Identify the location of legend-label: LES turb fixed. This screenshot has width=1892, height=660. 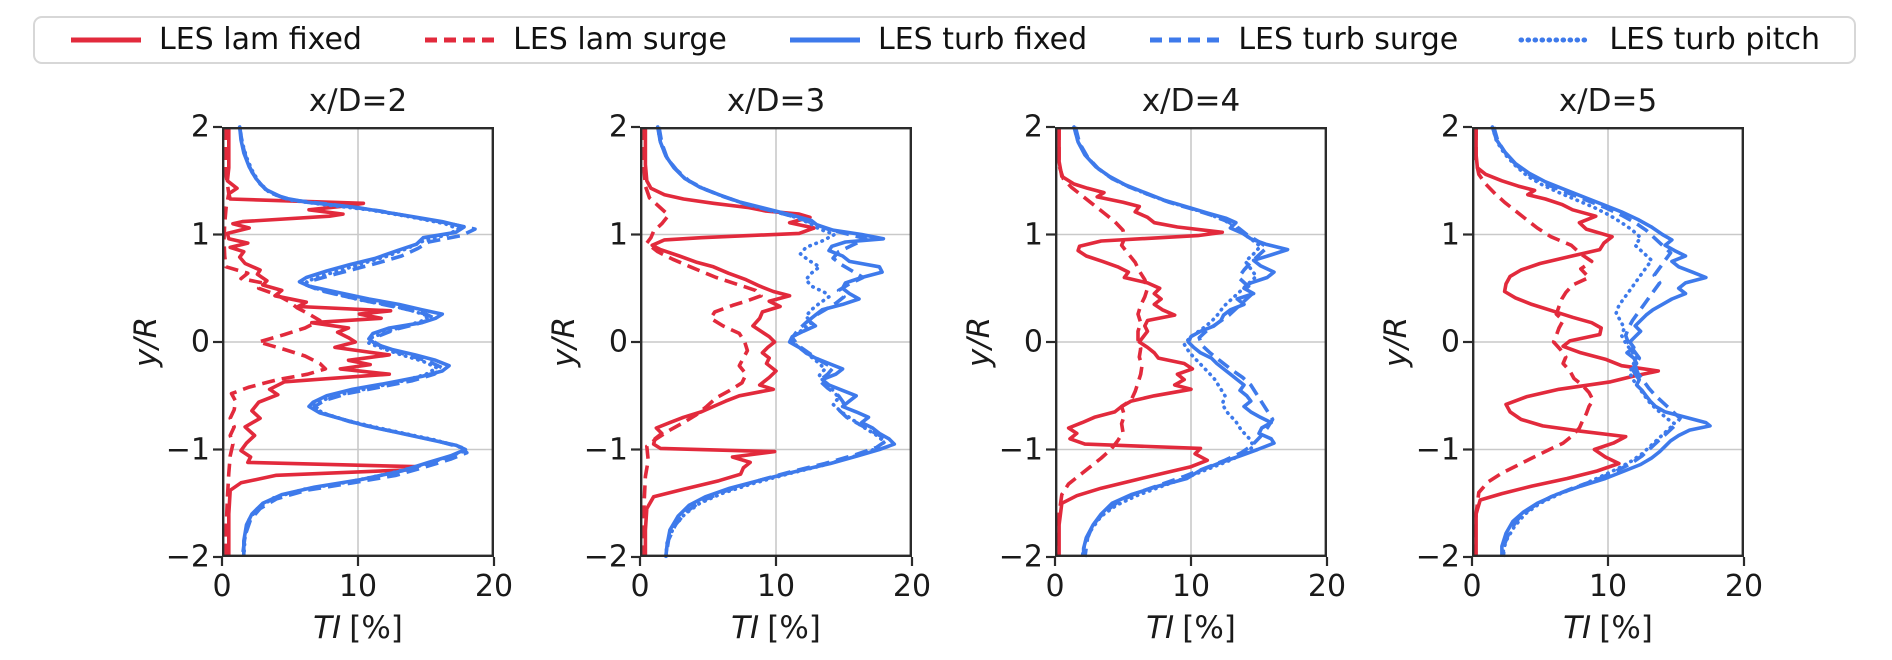
(983, 39).